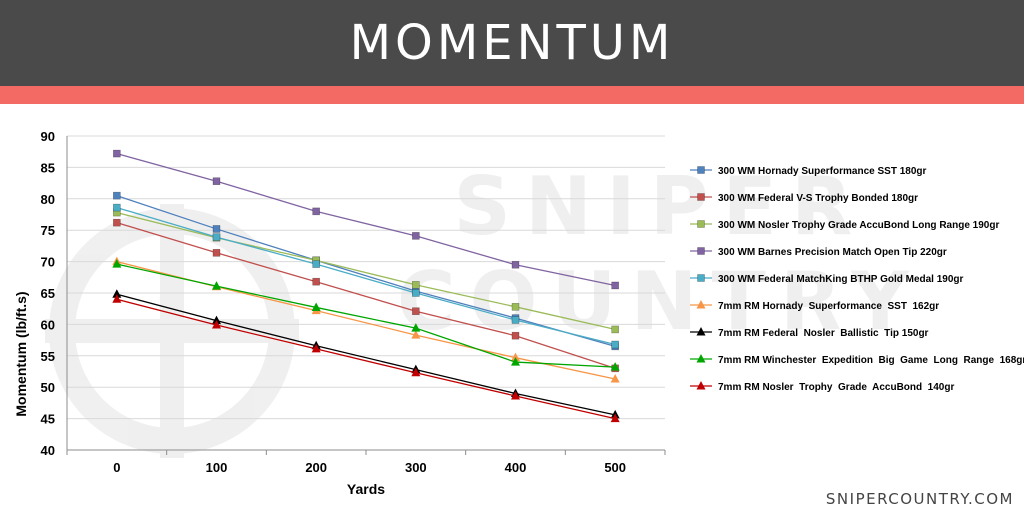 The width and height of the screenshot is (1024, 515). Describe the element at coordinates (48, 356) in the screenshot. I see `y-tick-label: 55` at that location.